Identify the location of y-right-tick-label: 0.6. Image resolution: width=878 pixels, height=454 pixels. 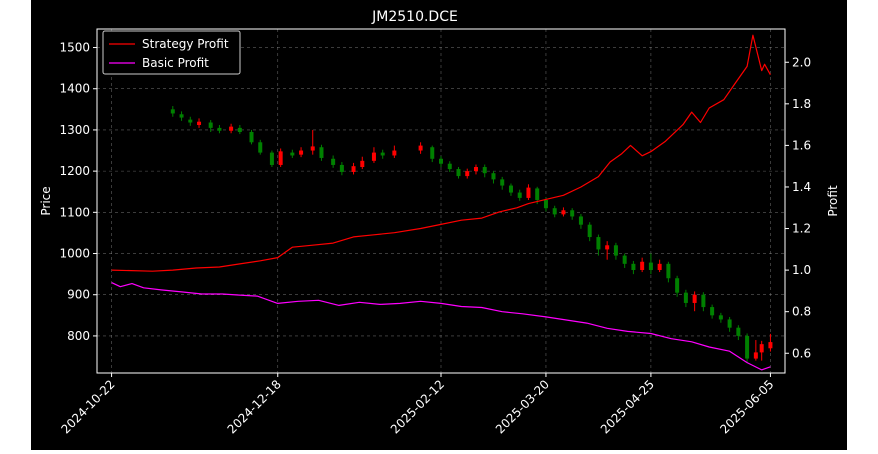
(801, 353).